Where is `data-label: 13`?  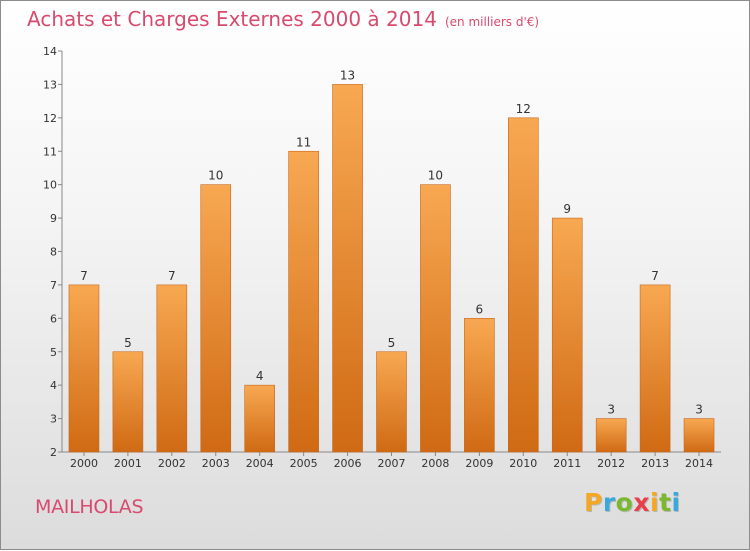
data-label: 13 is located at coordinates (347, 75).